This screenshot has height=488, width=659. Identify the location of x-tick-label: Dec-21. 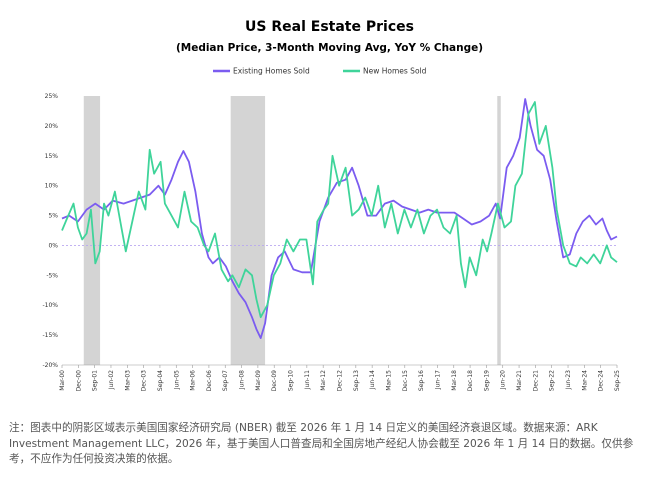
(535, 381).